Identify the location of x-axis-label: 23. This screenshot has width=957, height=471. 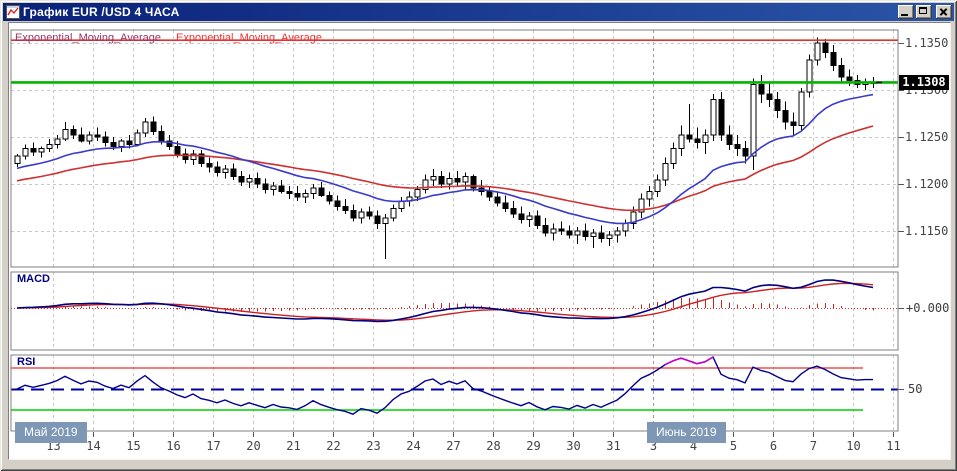
(373, 446).